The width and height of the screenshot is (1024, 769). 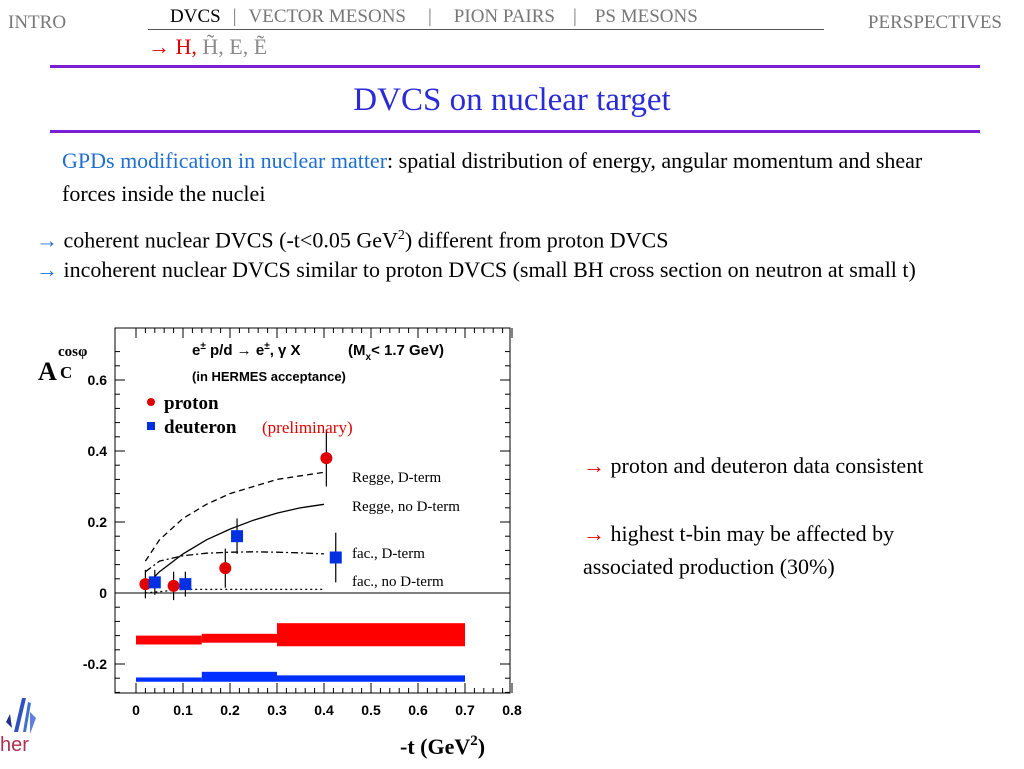 What do you see at coordinates (37, 22) in the screenshot?
I see `nav-intro: INTRO` at bounding box center [37, 22].